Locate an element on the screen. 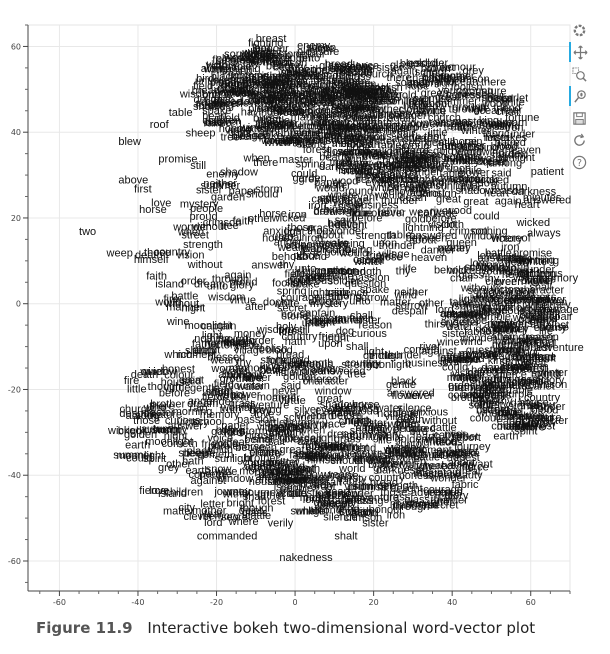  word-label: crimson is located at coordinates (525, 416).